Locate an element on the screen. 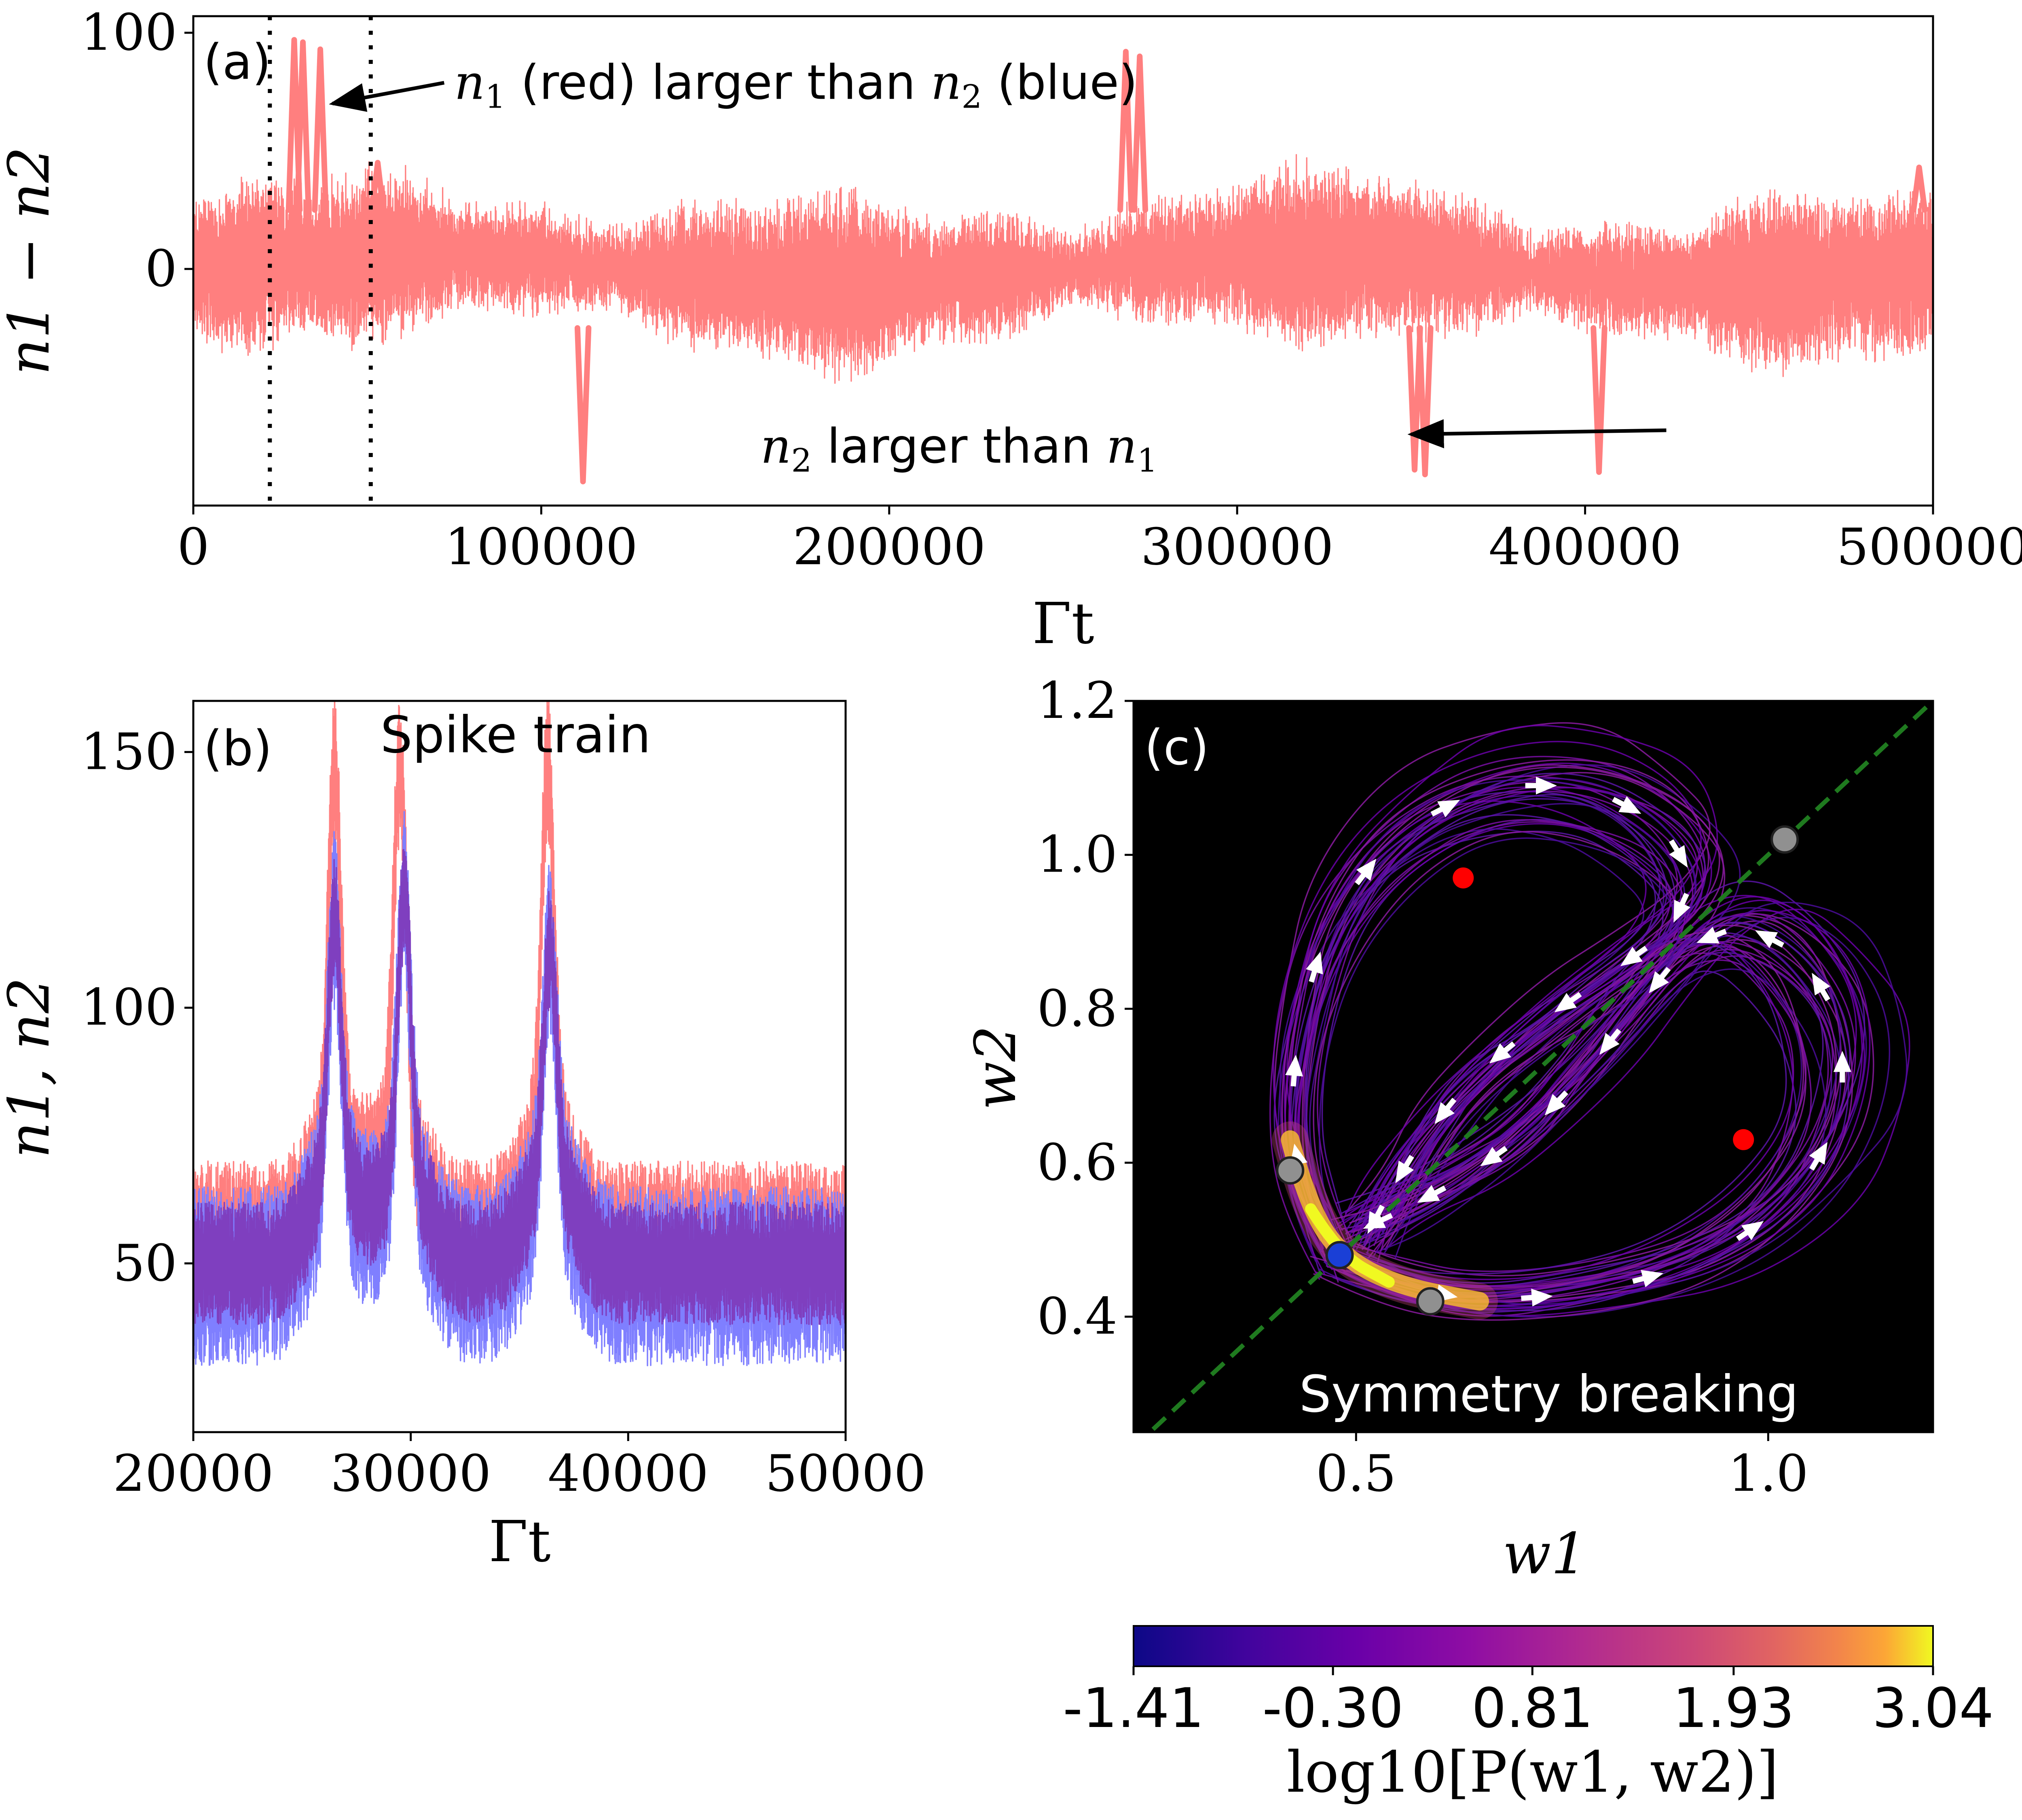  c-y-tick-label: 0.6 is located at coordinates (1077, 1162).